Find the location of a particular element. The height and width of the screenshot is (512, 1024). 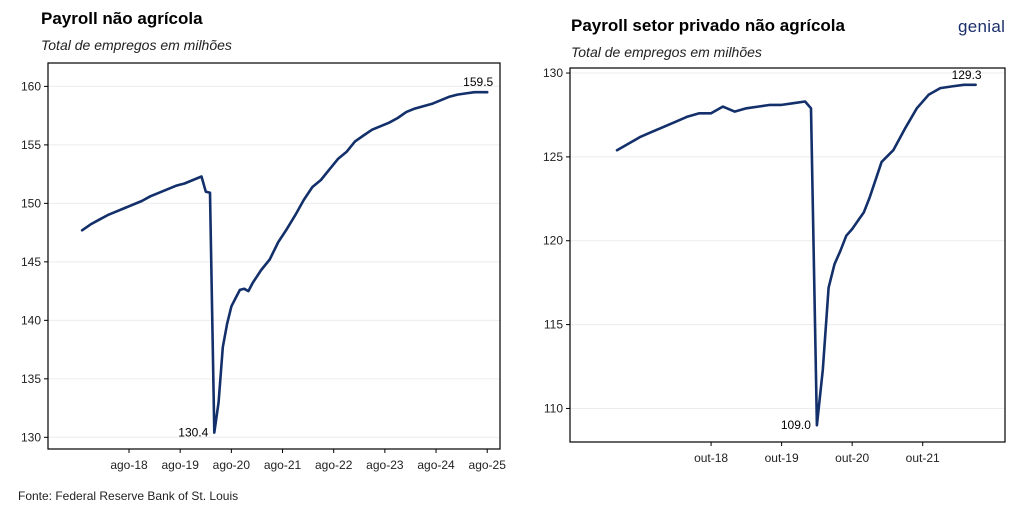

x-tick-label: ago-18 is located at coordinates (129, 465).